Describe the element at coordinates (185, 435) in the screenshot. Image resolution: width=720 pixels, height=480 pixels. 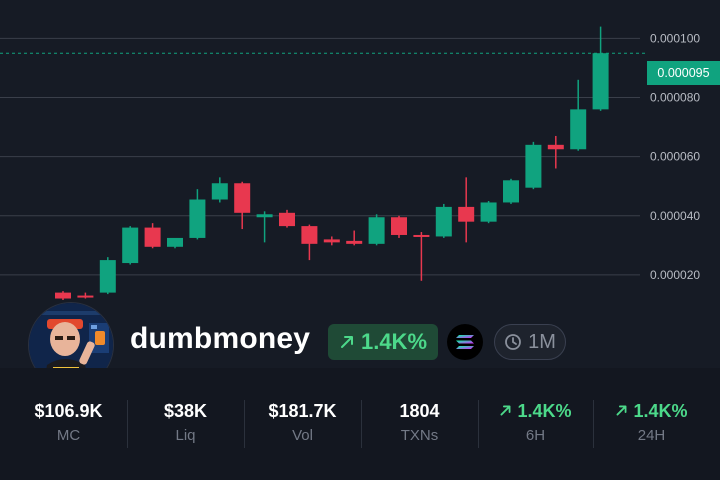
I see `stat-label: Liq` at that location.